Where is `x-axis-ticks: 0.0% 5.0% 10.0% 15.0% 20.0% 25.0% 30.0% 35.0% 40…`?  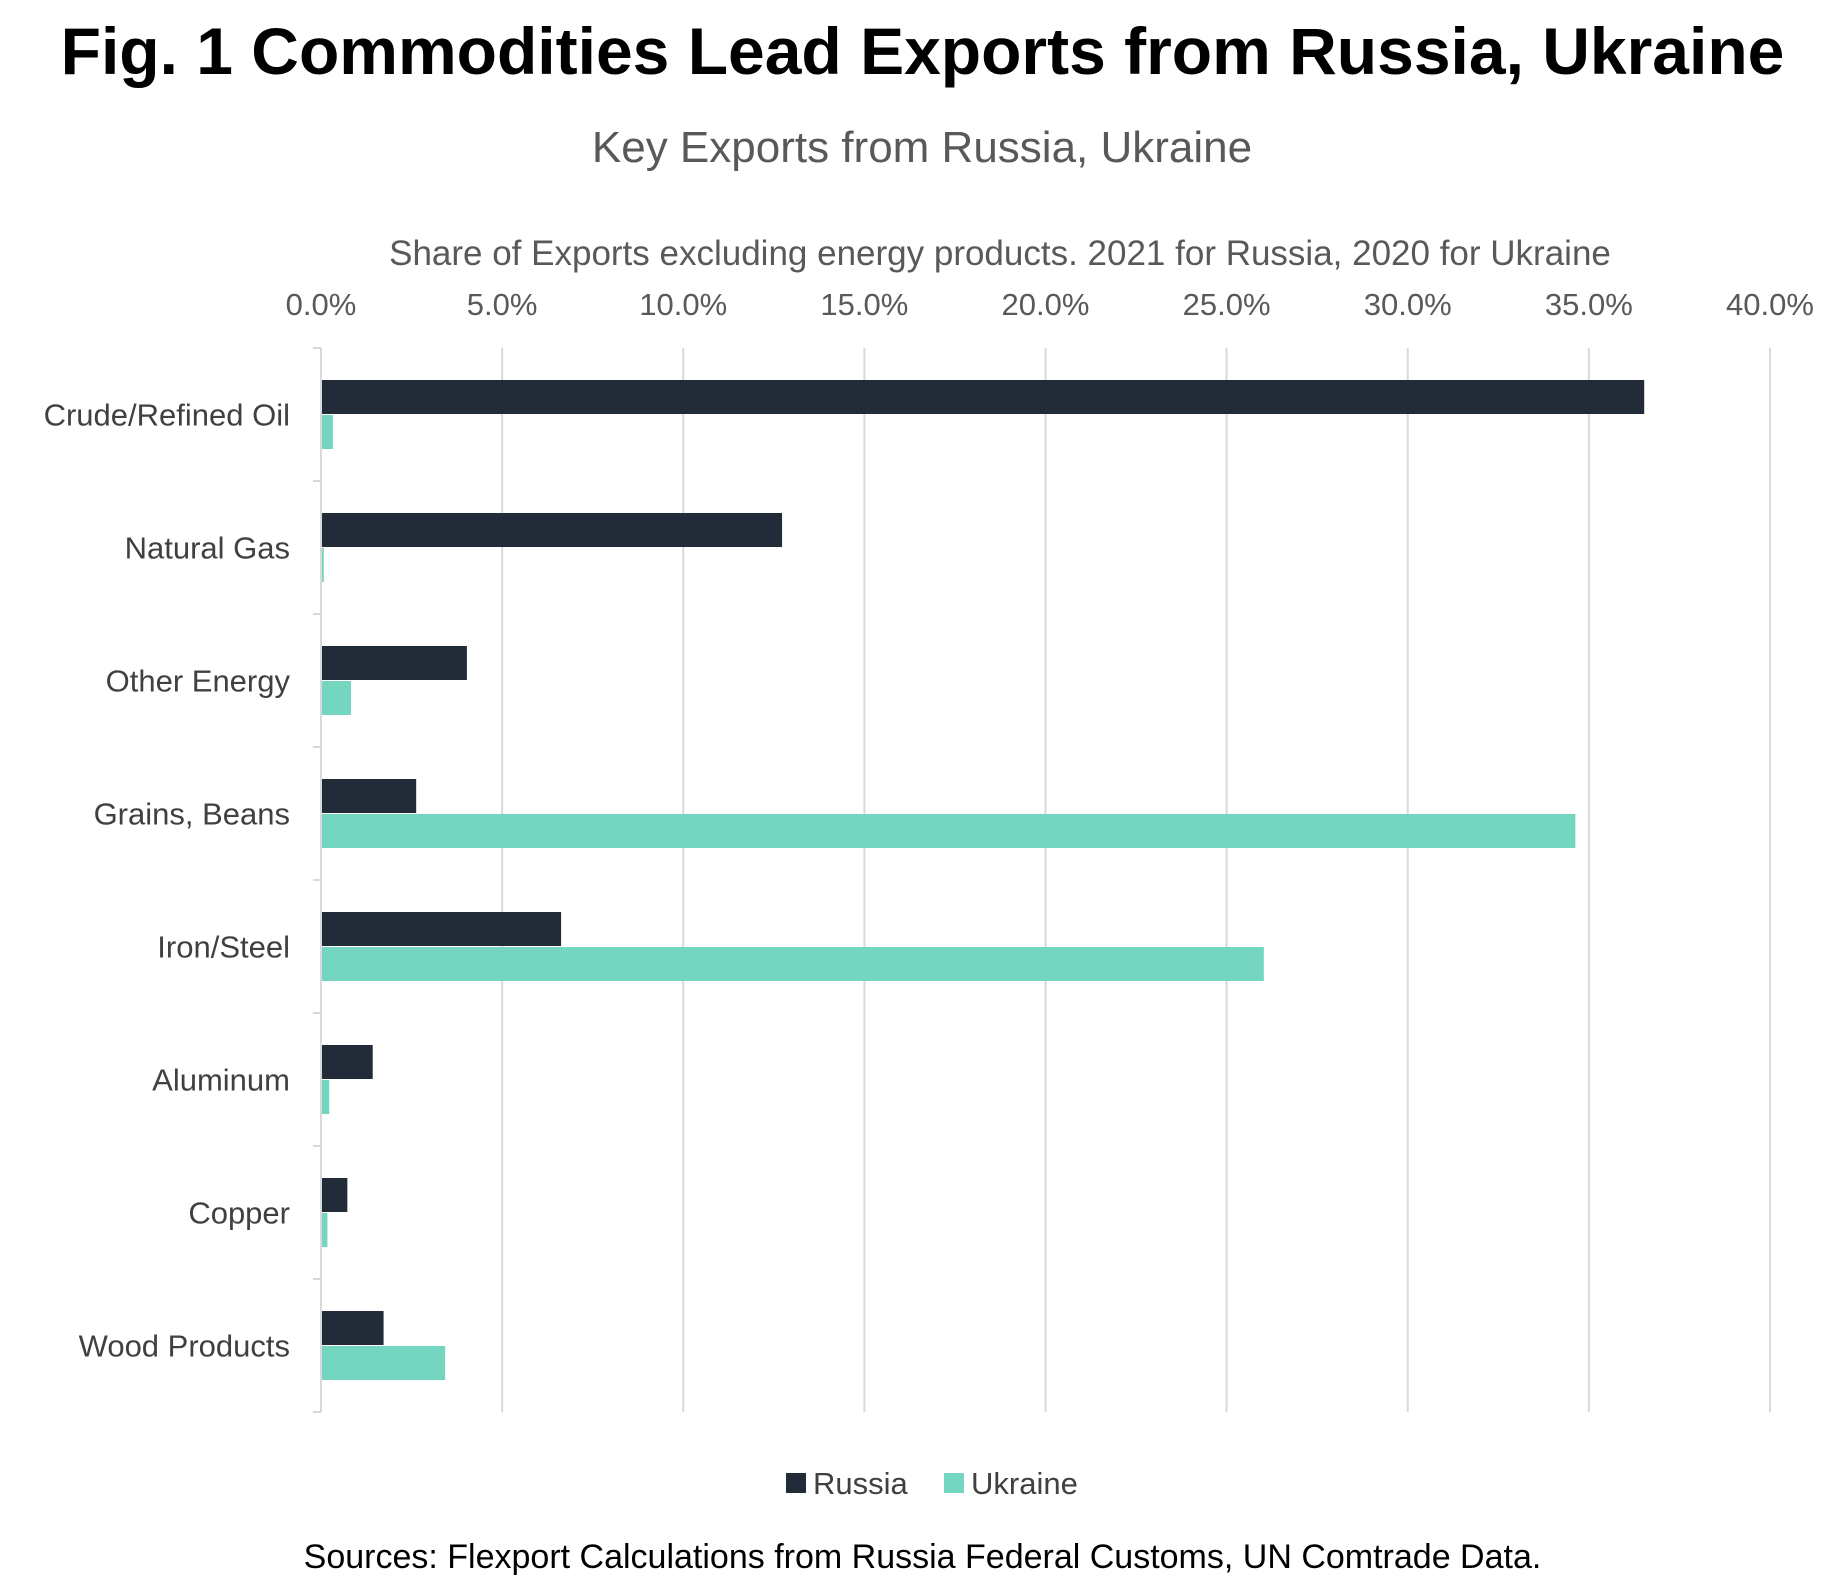 x-axis-ticks: 0.0% 5.0% 10.0% 15.0% 20.0% 25.0% 30.0% 35.0% 40… is located at coordinates (1050, 304).